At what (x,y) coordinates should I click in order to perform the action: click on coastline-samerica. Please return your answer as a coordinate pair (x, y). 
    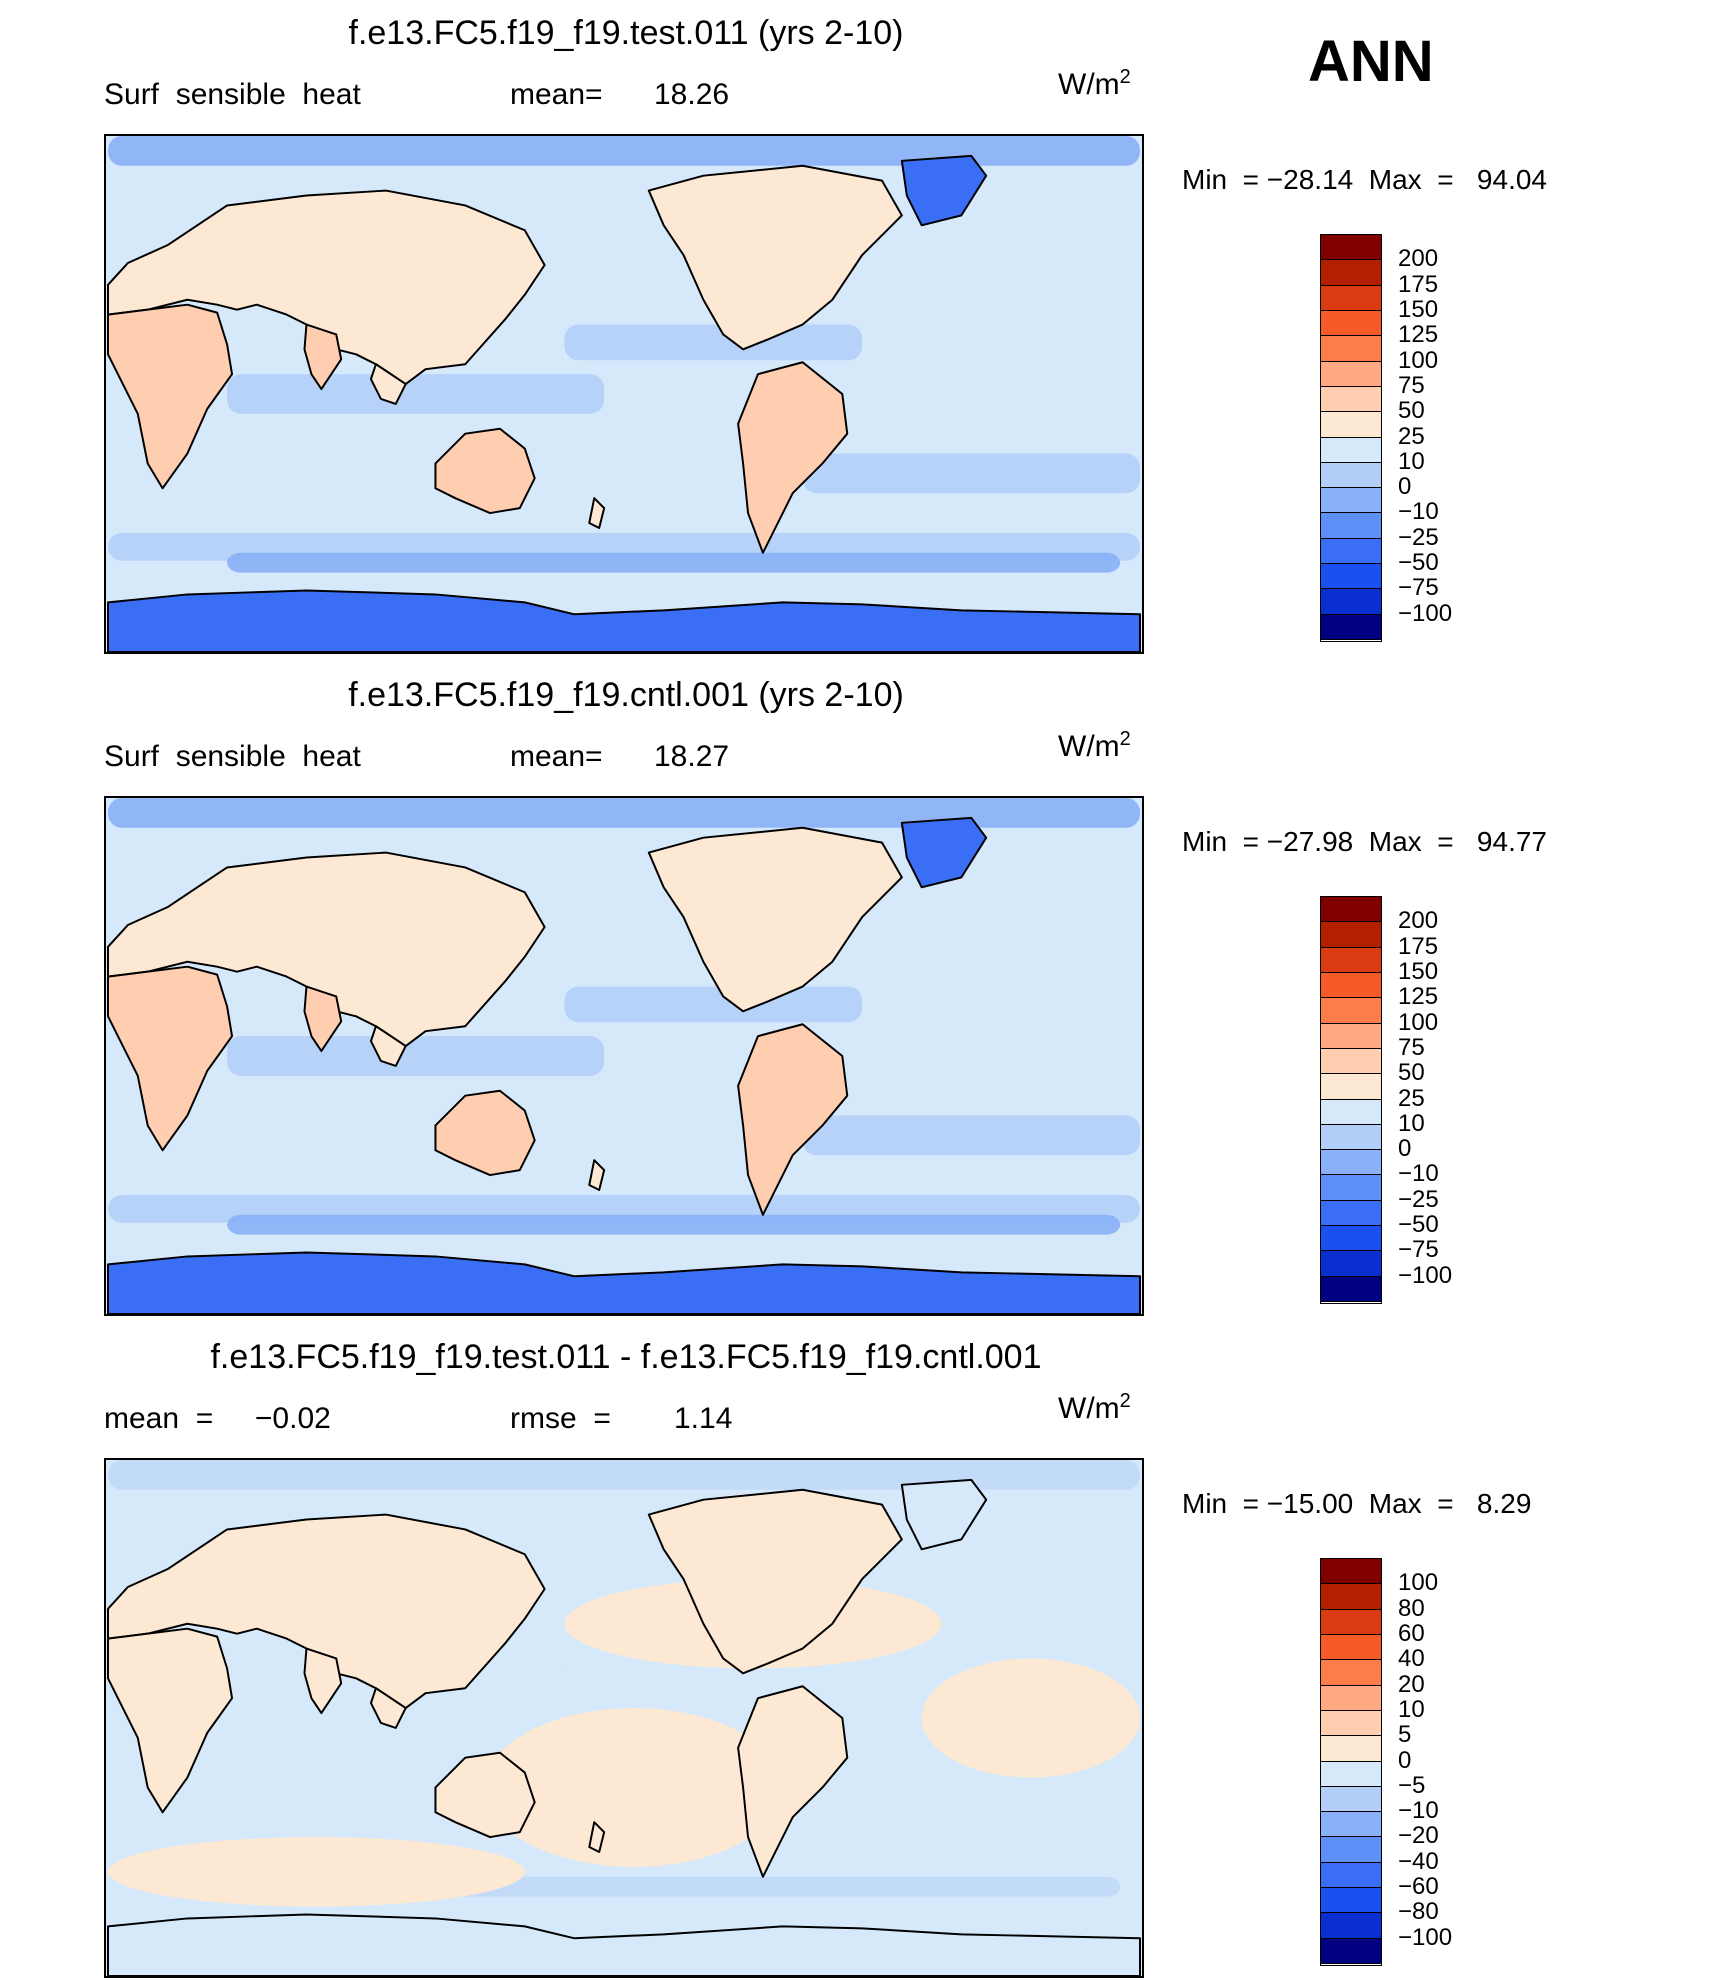
    Looking at the image, I should click on (793, 1119).